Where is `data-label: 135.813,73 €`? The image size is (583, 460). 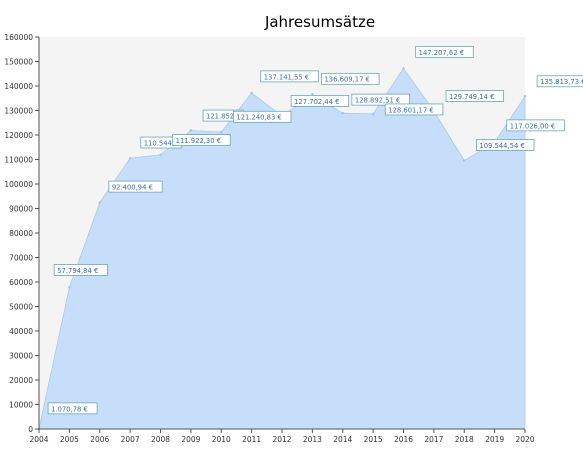
data-label: 135.813,73 € is located at coordinates (561, 82).